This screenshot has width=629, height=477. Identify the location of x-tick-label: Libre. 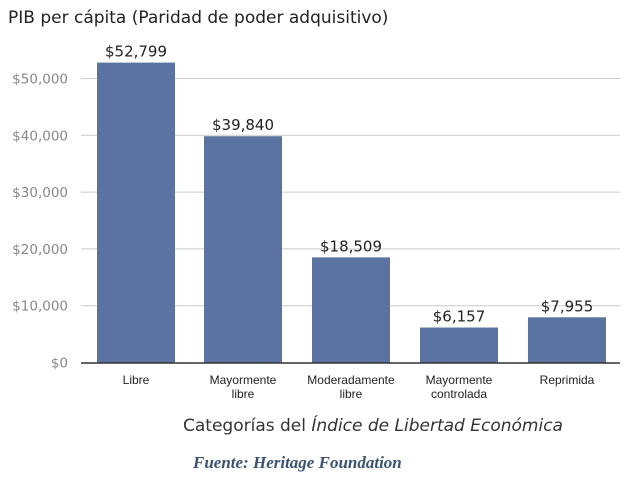
(136, 380).